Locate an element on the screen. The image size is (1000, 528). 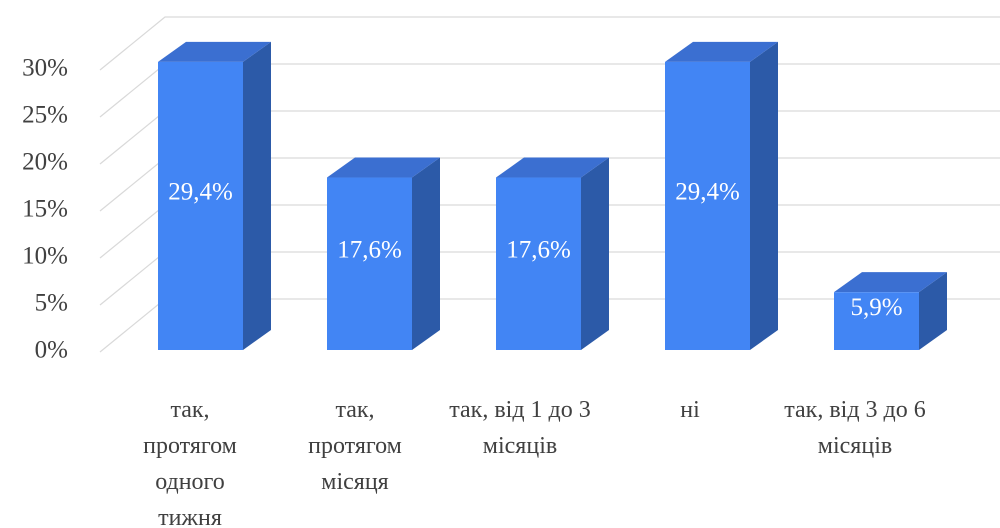
x-tick-label: ні is located at coordinates (690, 410).